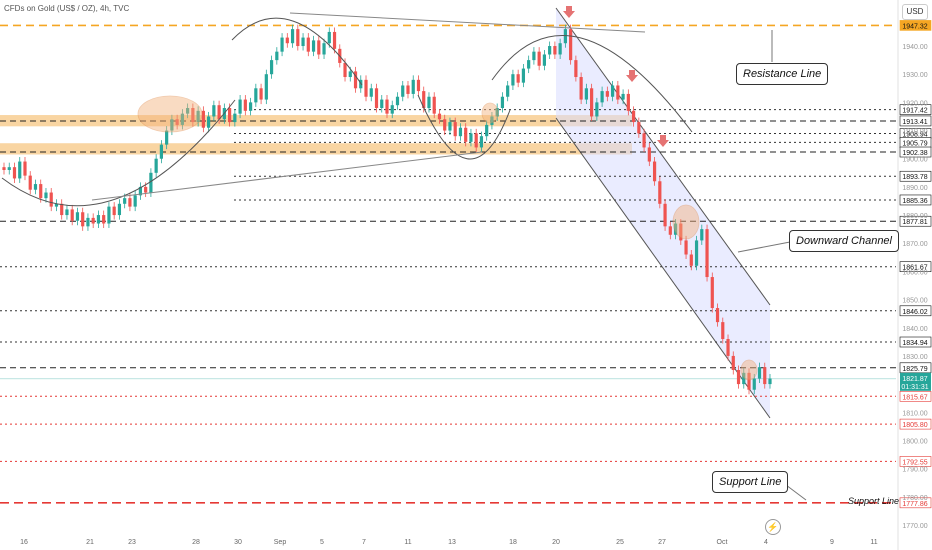 The height and width of the screenshot is (550, 932). I want to click on price-label-text: 1947.32, so click(914, 26).